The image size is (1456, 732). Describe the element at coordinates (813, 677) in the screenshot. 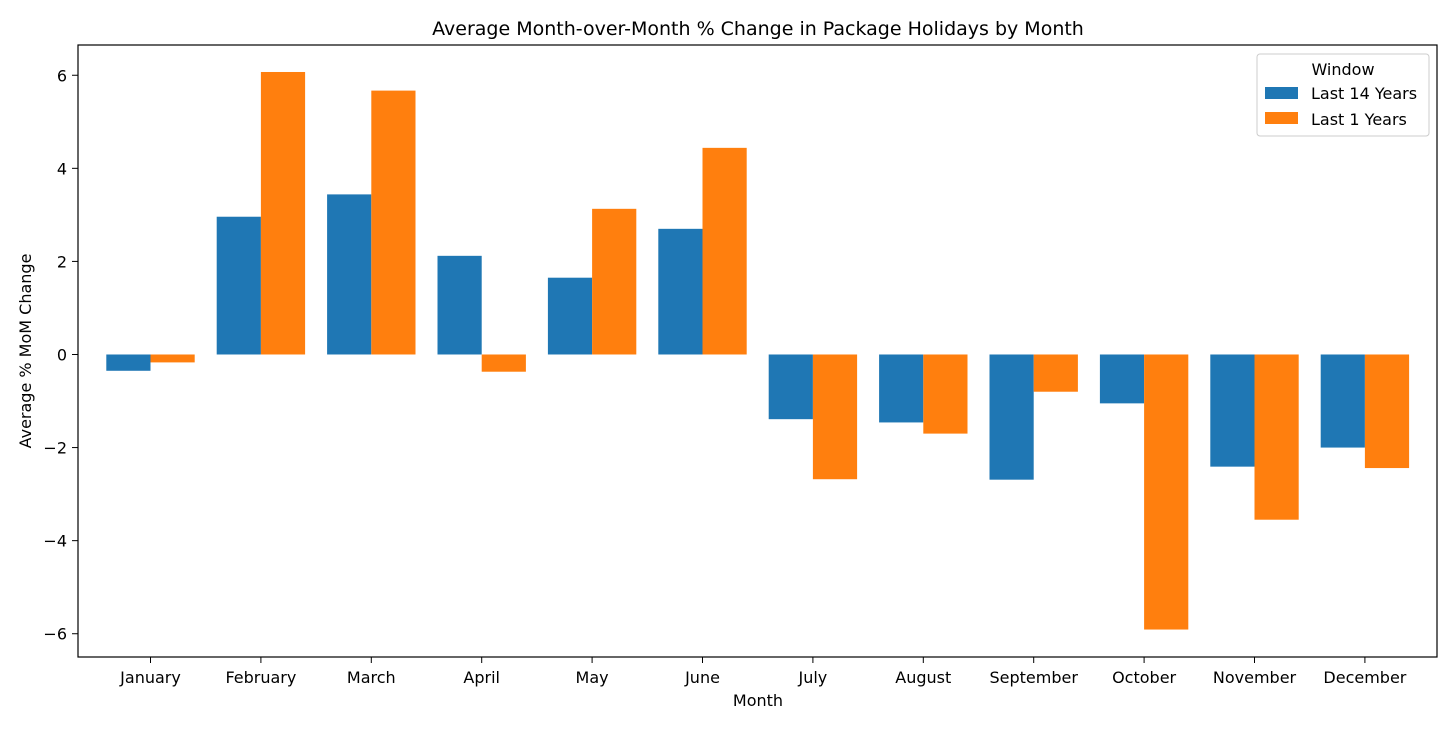

I see `x-tick-label-july: July` at that location.